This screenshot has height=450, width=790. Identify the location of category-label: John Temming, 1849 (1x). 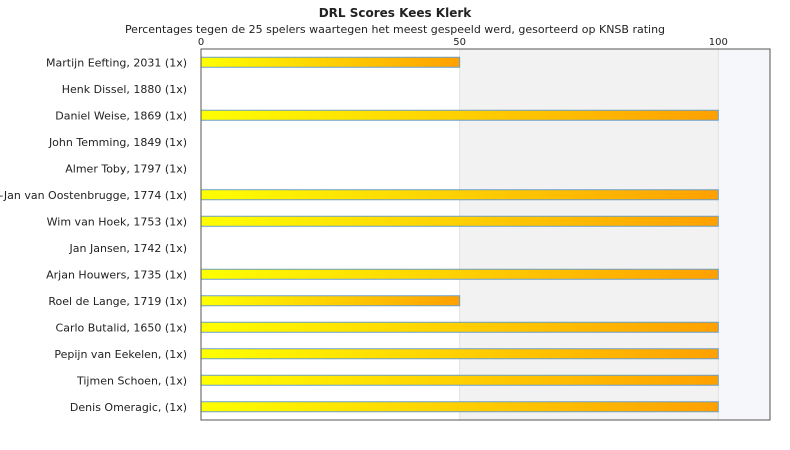
(117, 142).